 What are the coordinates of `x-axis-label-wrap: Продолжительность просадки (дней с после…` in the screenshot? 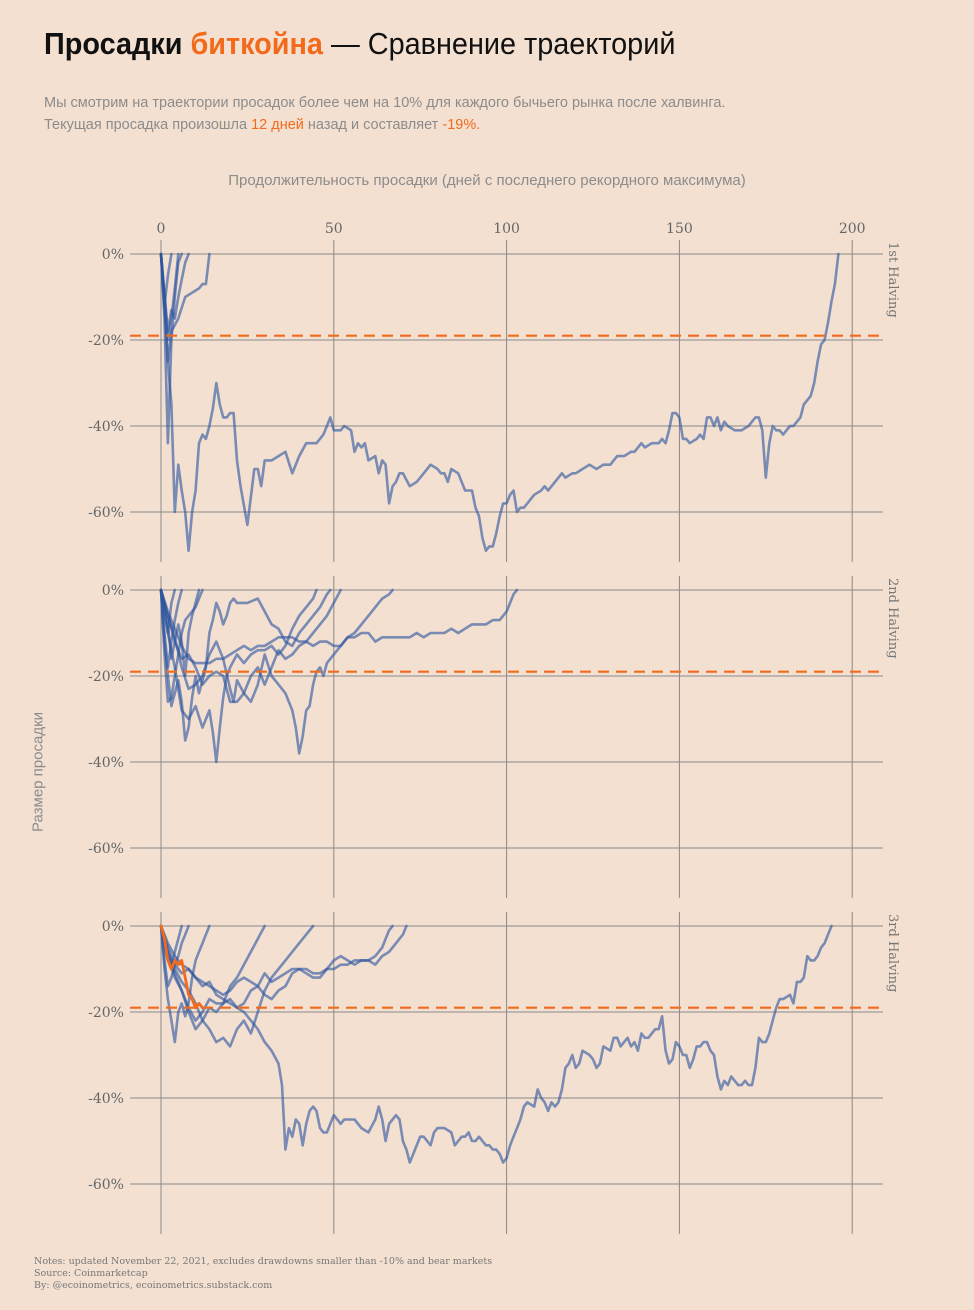 It's located at (487, 180).